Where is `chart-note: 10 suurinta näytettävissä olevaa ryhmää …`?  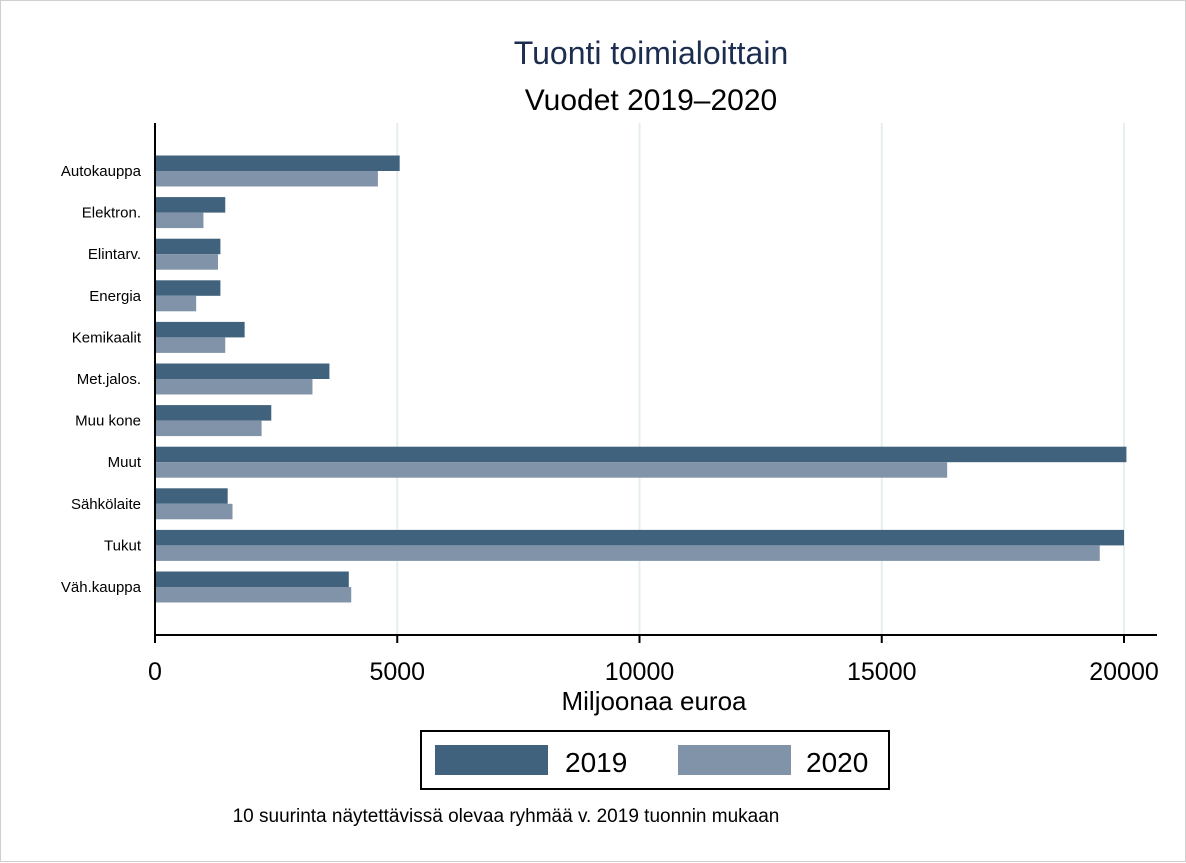
chart-note: 10 suurinta näytettävissä olevaa ryhmää … is located at coordinates (506, 816).